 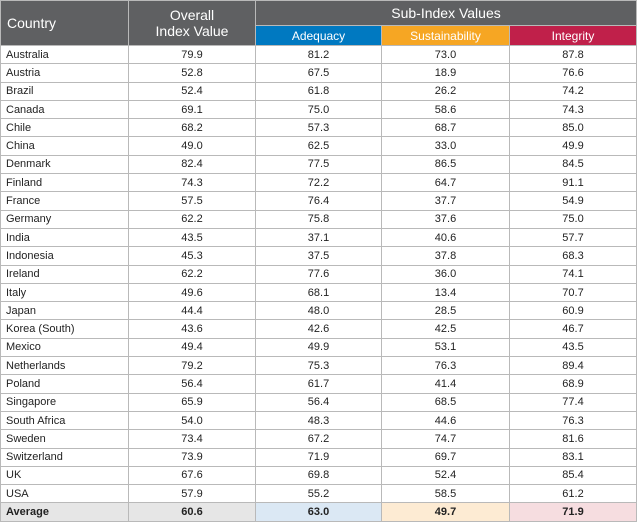 What do you see at coordinates (318, 128) in the screenshot?
I see `adequacy-value-cell: 57.3` at bounding box center [318, 128].